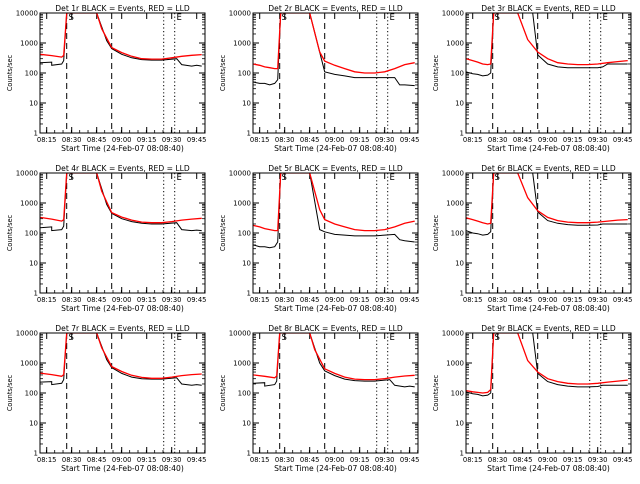 The image size is (640, 484). Describe the element at coordinates (335, 168) in the screenshot. I see `panel-title: Det 5r BLACK = Events, RED = LLD` at that location.